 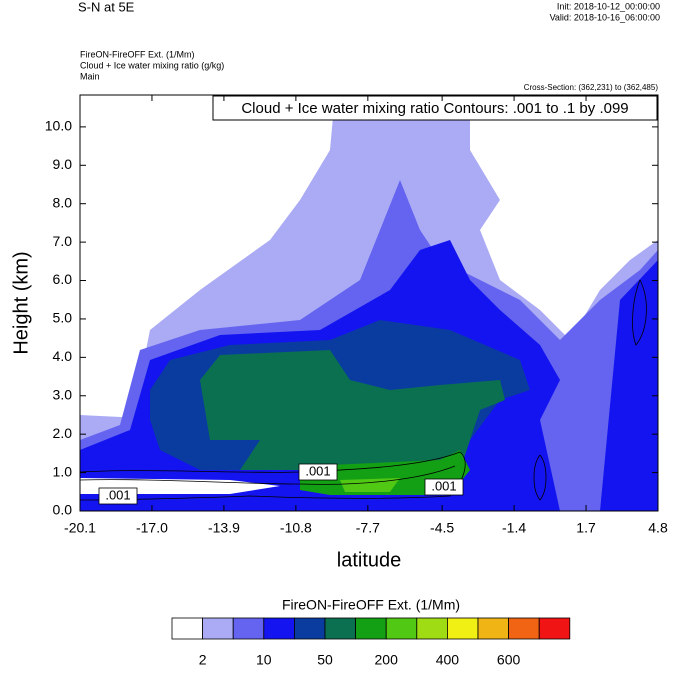 I want to click on y-tick-label: 4.0, so click(x=63, y=356).